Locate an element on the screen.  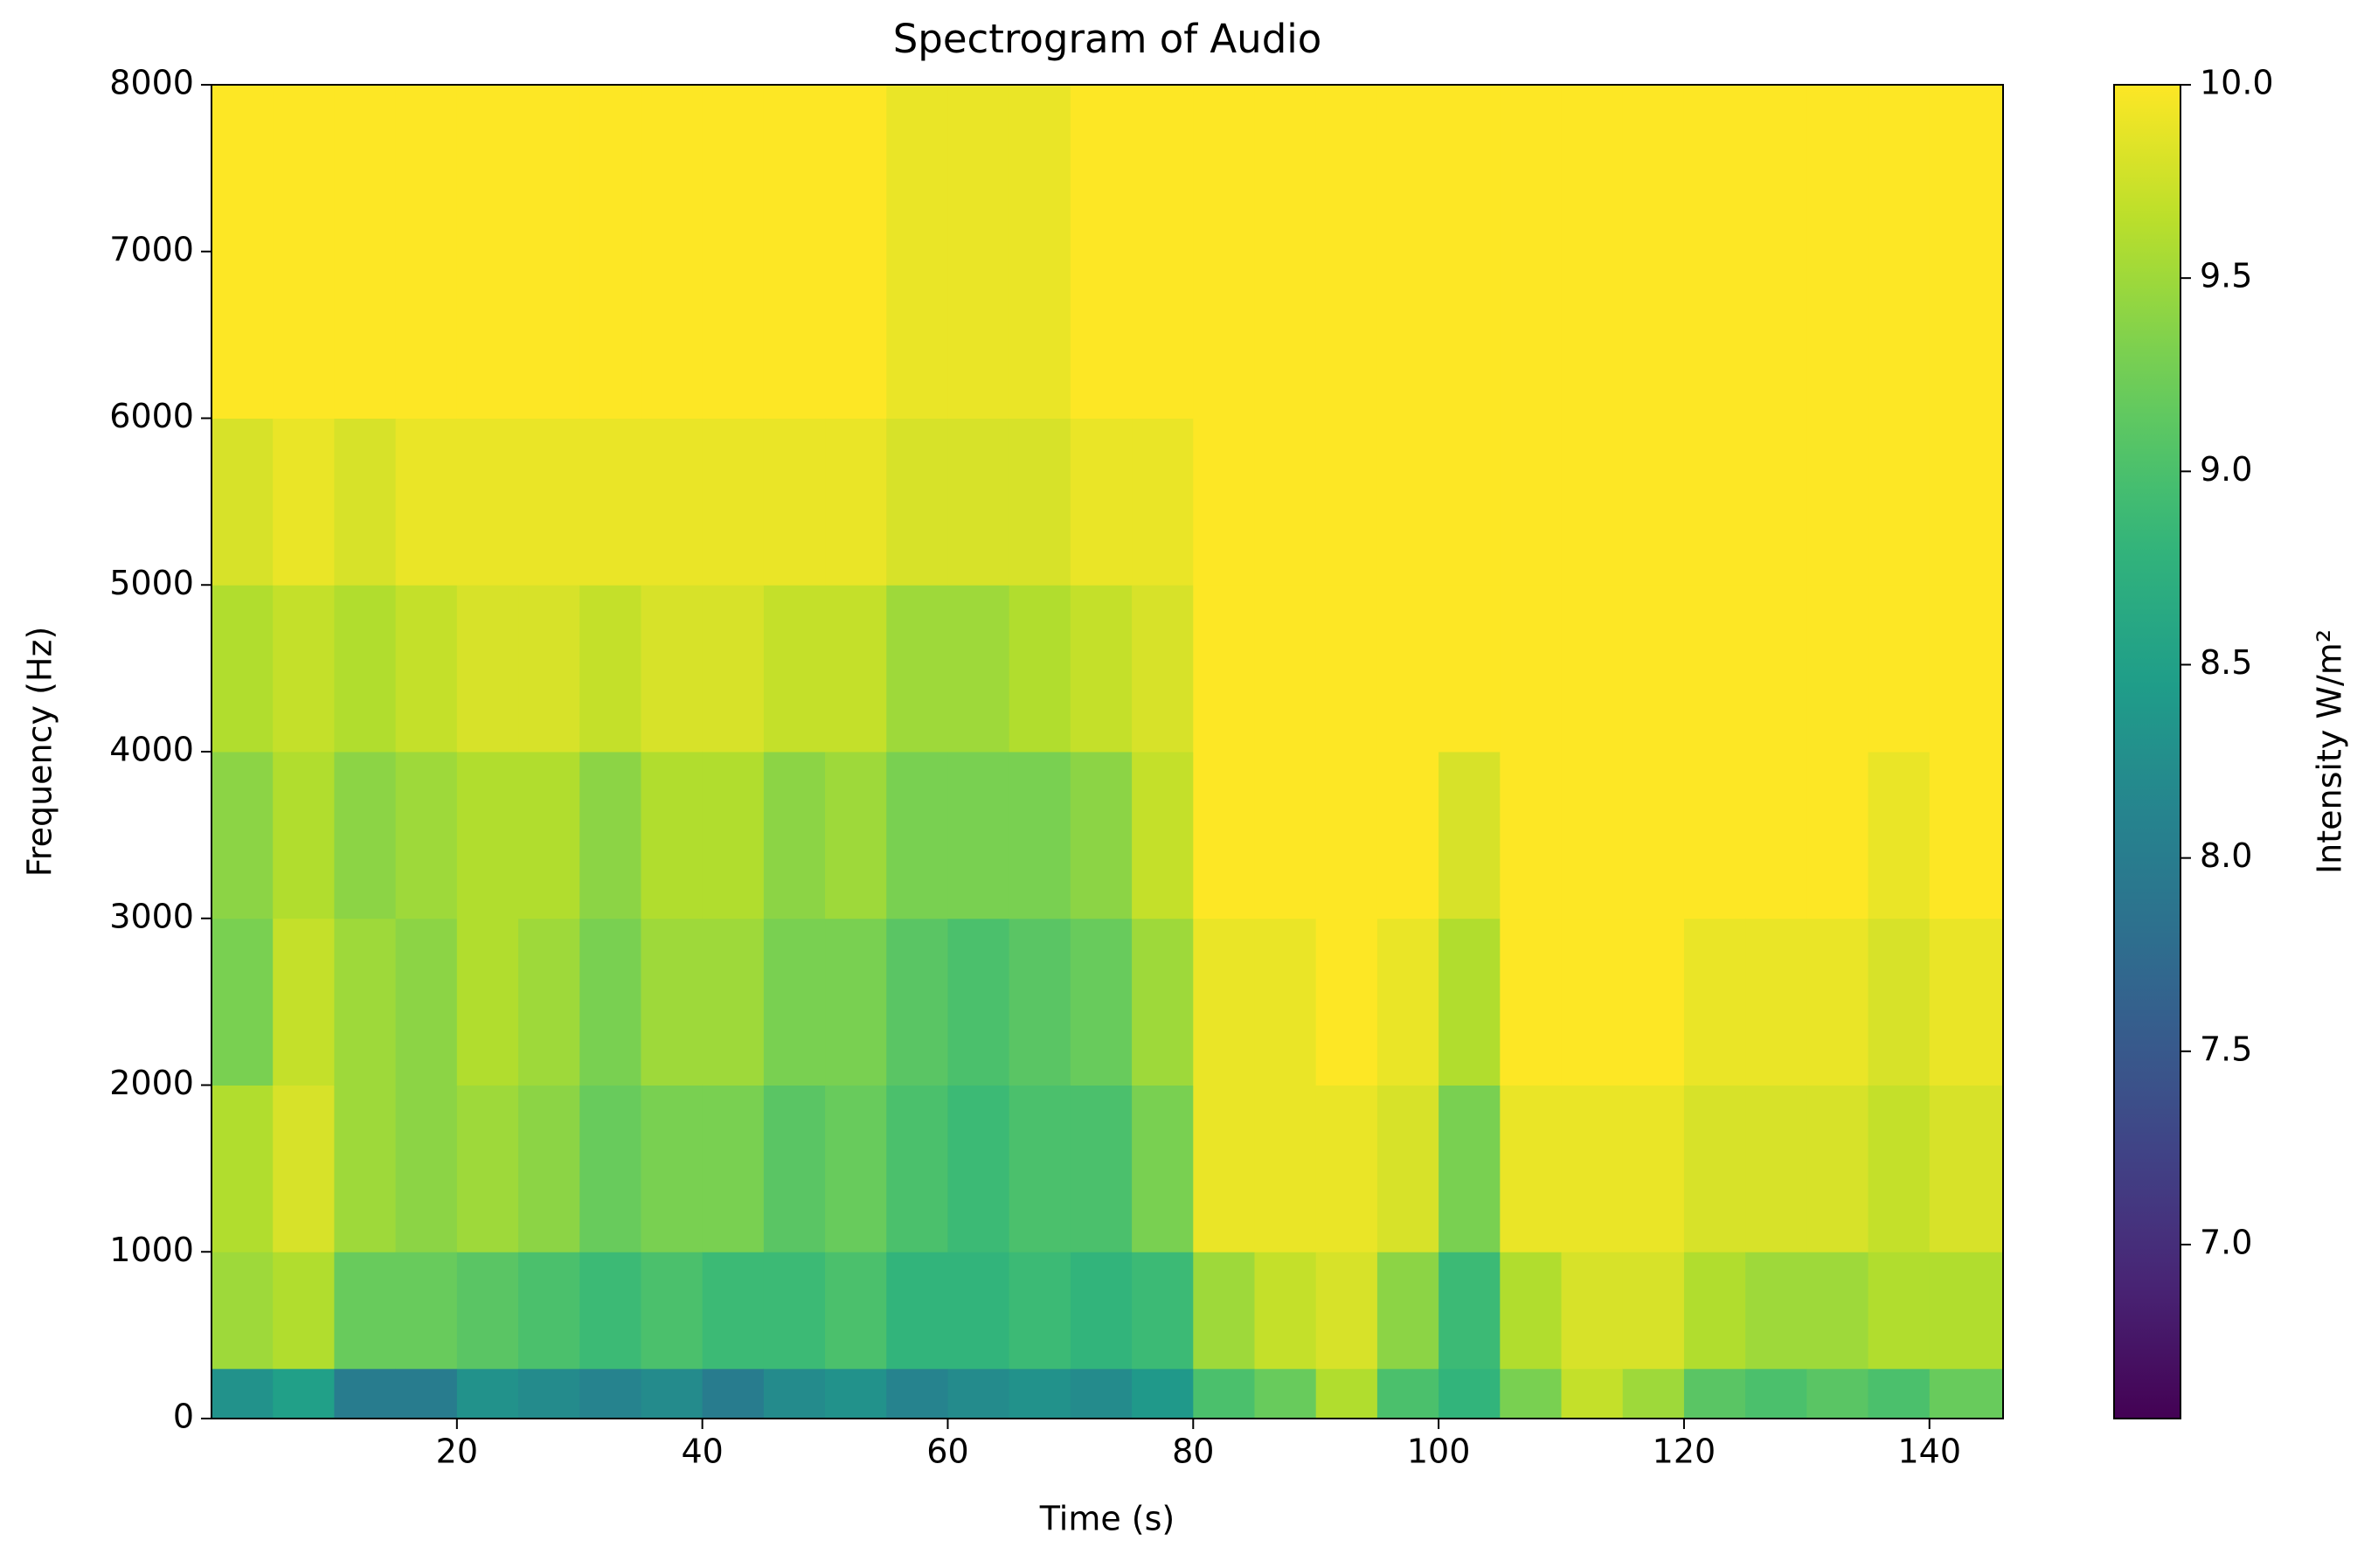
colorbar-tick-label: 7.0 is located at coordinates (2226, 1242).